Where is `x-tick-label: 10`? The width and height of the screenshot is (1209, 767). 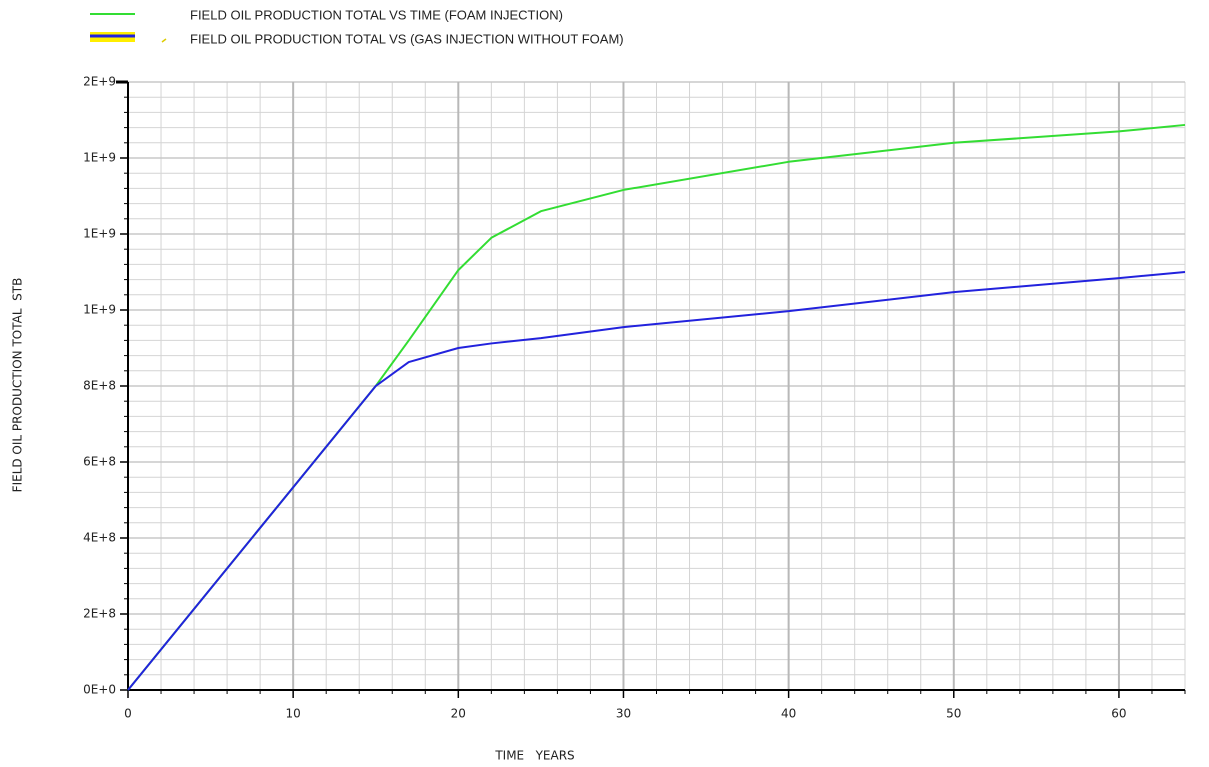 x-tick-label: 10 is located at coordinates (293, 714).